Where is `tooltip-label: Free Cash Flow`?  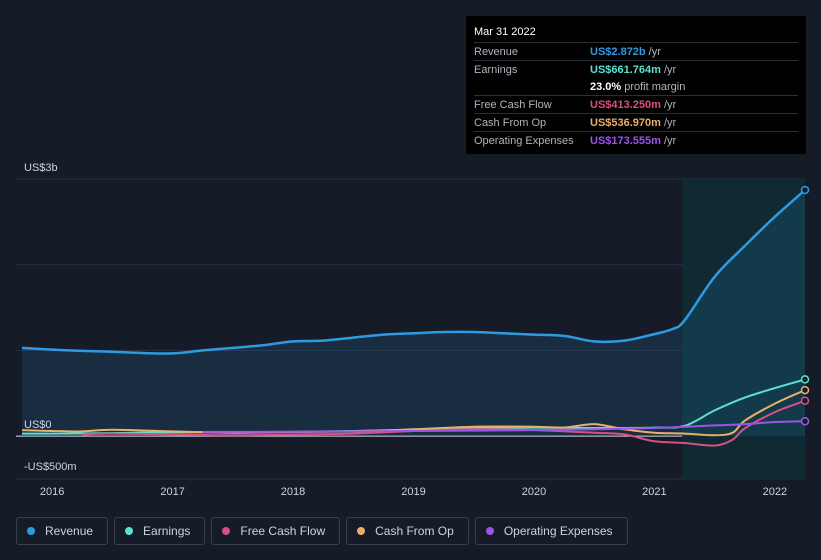
tooltip-label: Free Cash Flow is located at coordinates (513, 104).